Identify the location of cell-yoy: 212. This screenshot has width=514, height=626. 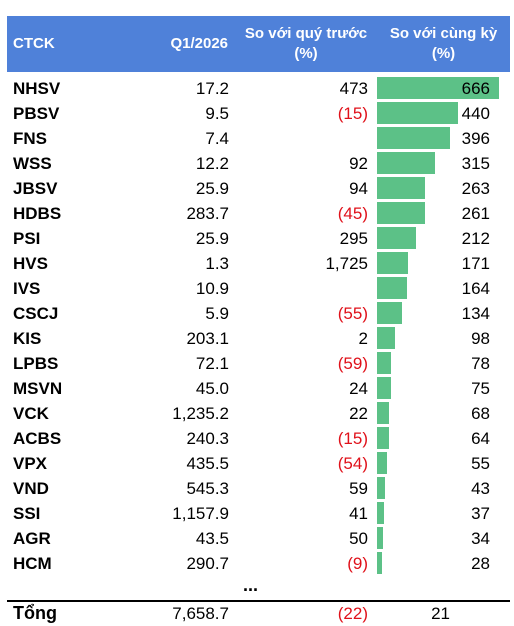
(475, 238).